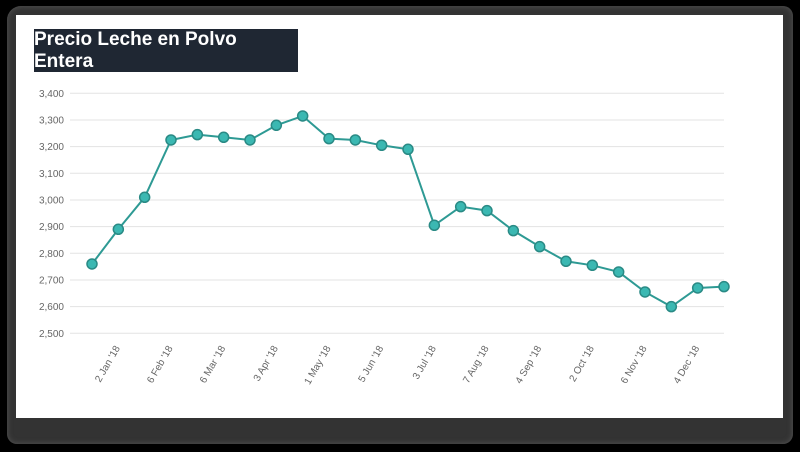 This screenshot has width=800, height=452. I want to click on x-tick-label: 2 Oct '18, so click(583, 364).